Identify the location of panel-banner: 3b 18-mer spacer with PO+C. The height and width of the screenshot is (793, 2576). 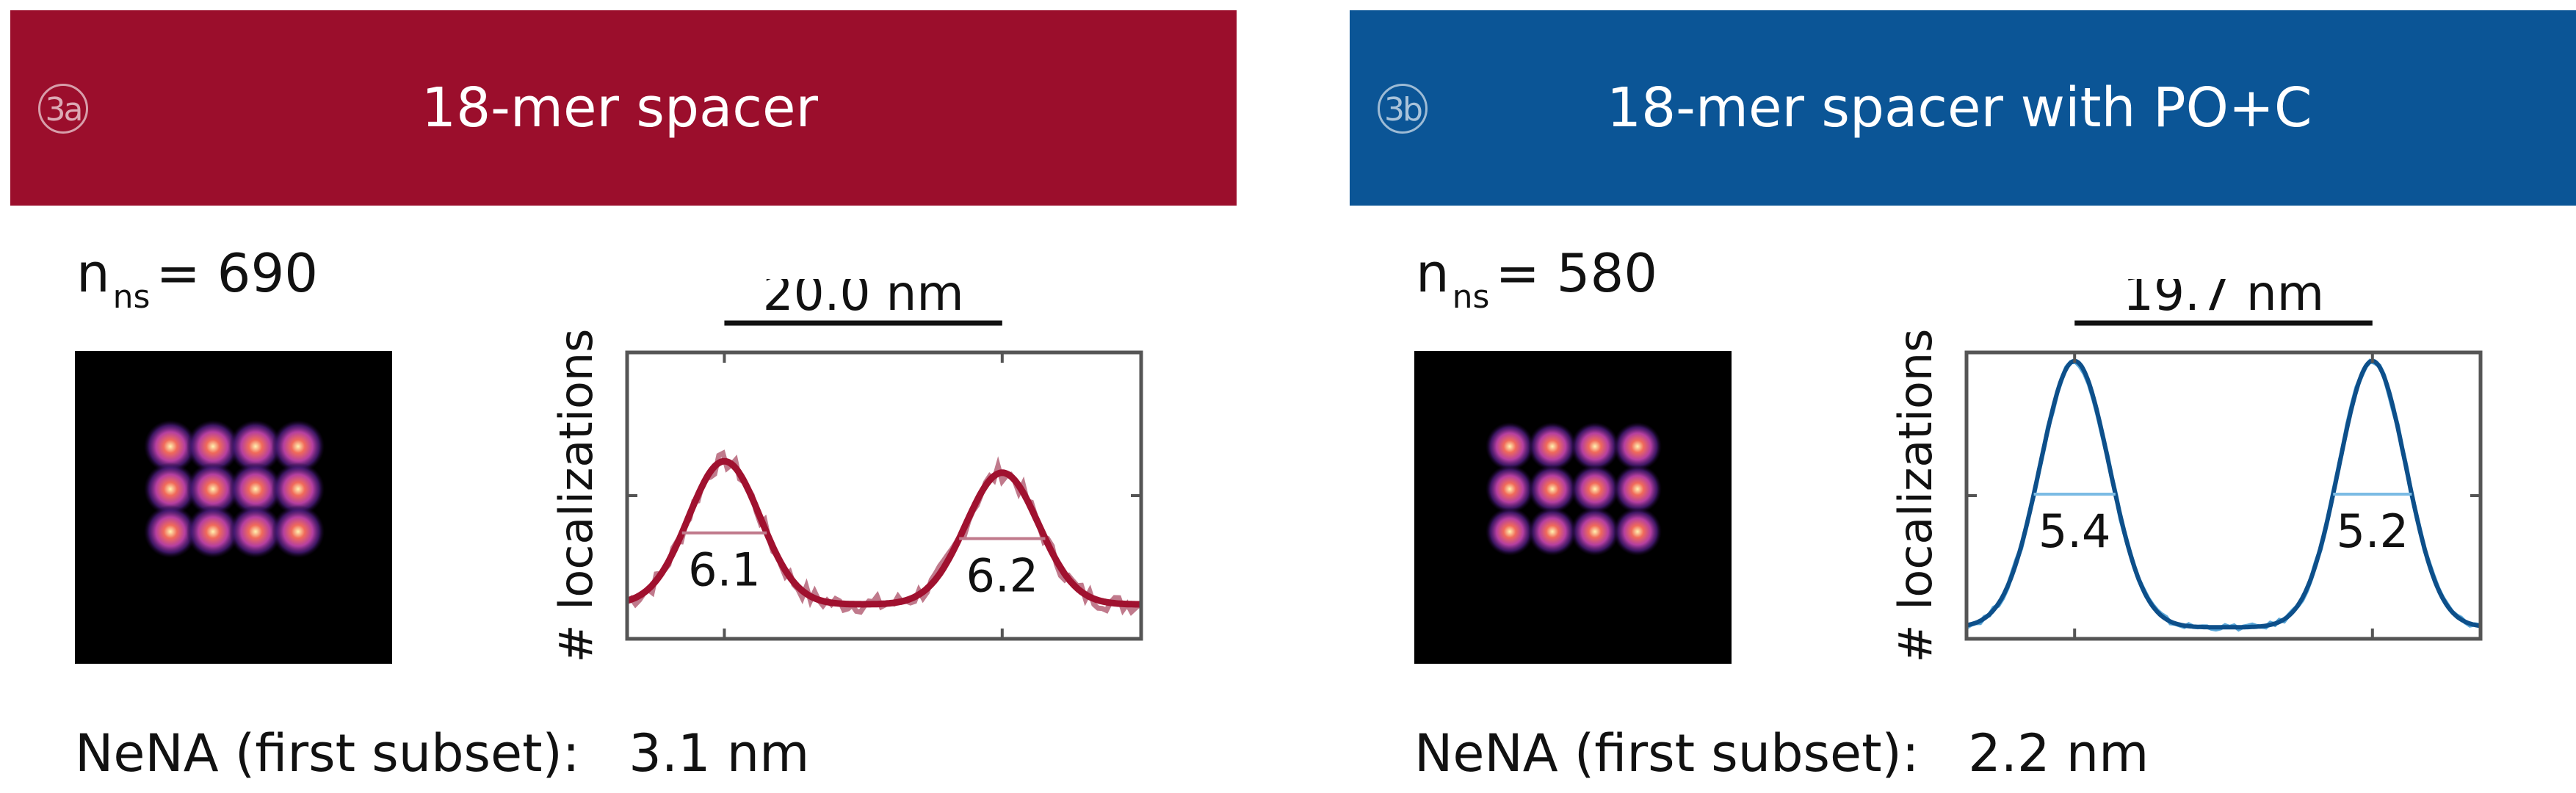
(1963, 108).